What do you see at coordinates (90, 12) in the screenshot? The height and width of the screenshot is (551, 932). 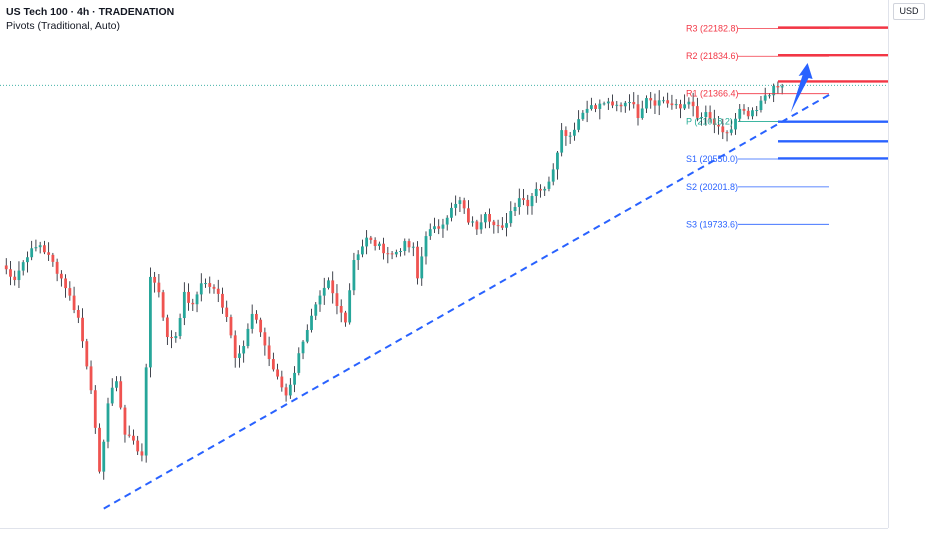 I see `symbol-title: US Tech 100 · 4h · TRADENATION` at bounding box center [90, 12].